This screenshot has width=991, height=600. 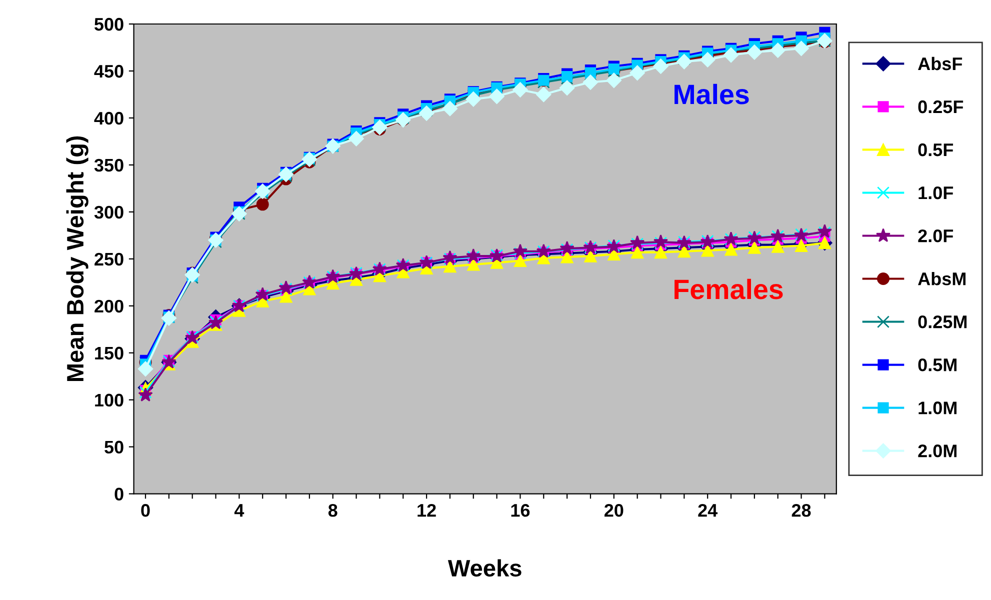 What do you see at coordinates (109, 353) in the screenshot?
I see `y-tick-label: 150` at bounding box center [109, 353].